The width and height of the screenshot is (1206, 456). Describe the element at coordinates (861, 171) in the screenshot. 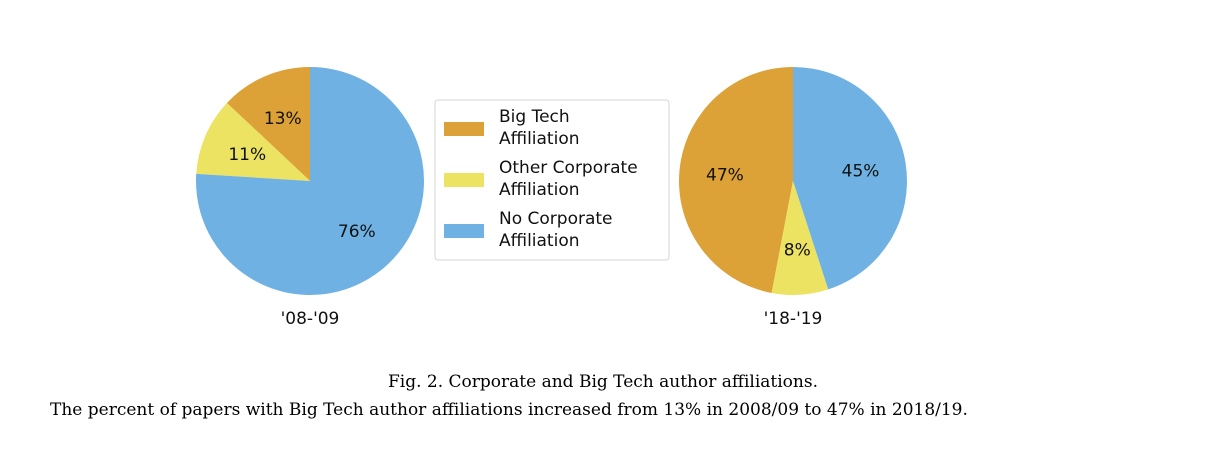

I see `pie-2-label-3: 45%` at that location.